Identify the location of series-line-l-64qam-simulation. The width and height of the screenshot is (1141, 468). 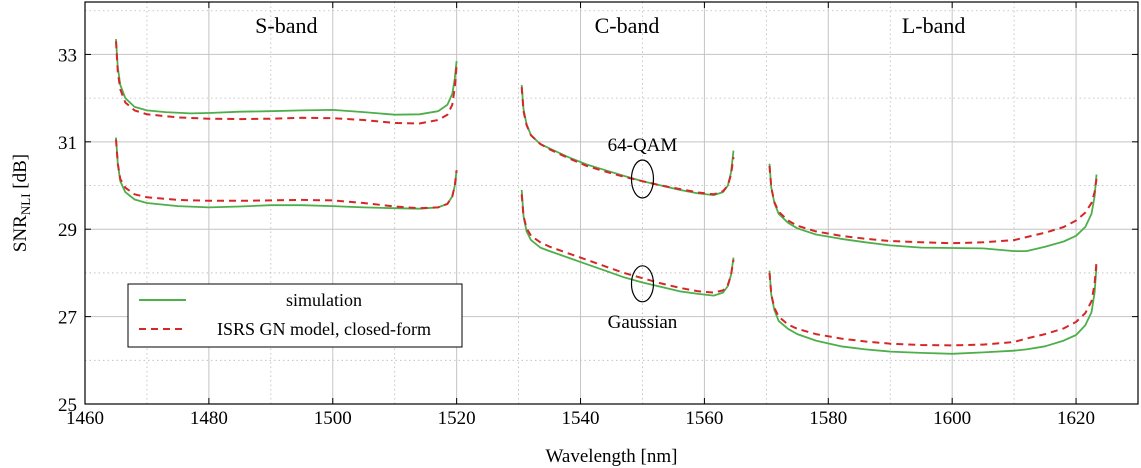
(933, 207).